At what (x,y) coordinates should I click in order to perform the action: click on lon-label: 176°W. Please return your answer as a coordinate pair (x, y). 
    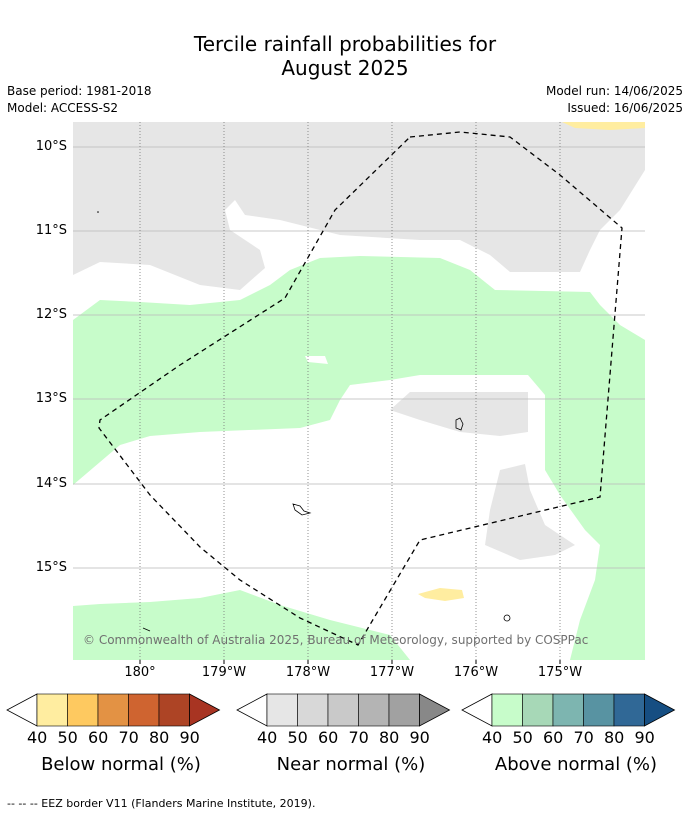
    Looking at the image, I should click on (476, 672).